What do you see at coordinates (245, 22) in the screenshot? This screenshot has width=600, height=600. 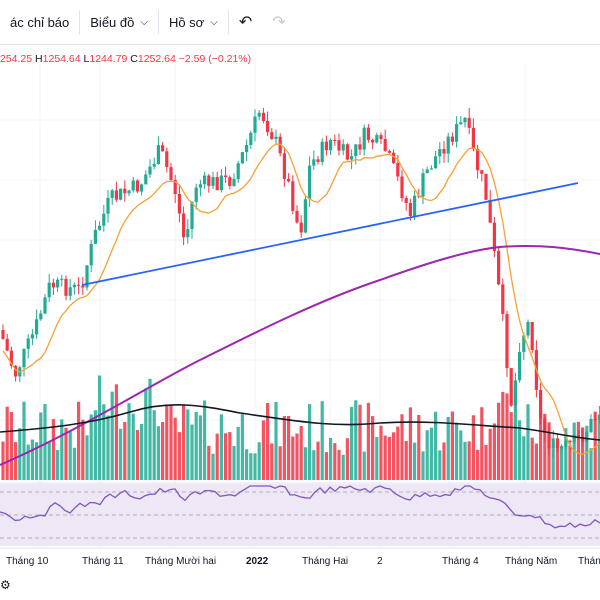 I see `undo-button: ↶` at bounding box center [245, 22].